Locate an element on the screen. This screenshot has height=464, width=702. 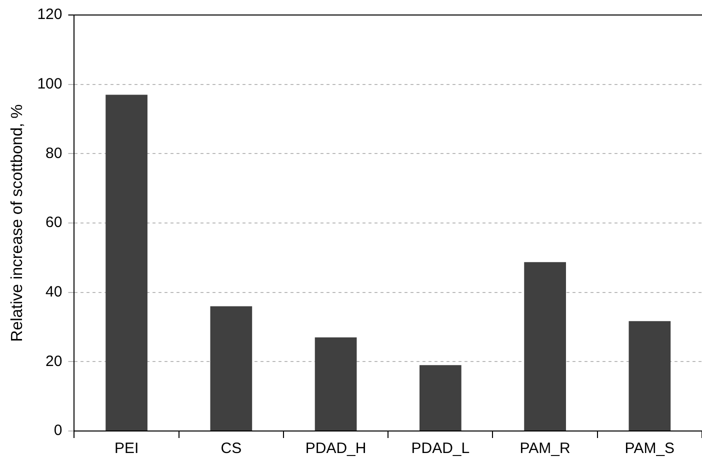
y-tick-label: 60 is located at coordinates (54, 223).